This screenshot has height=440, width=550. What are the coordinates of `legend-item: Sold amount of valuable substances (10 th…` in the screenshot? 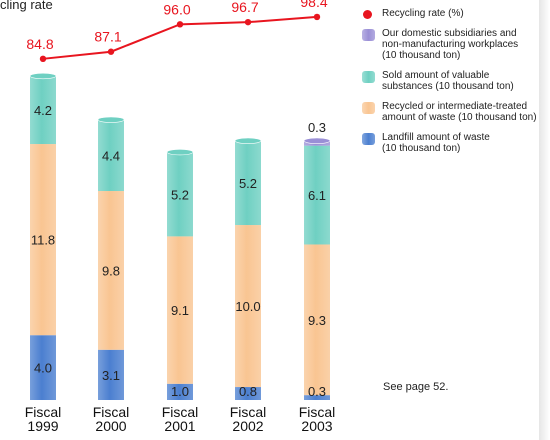 It's located at (451, 81).